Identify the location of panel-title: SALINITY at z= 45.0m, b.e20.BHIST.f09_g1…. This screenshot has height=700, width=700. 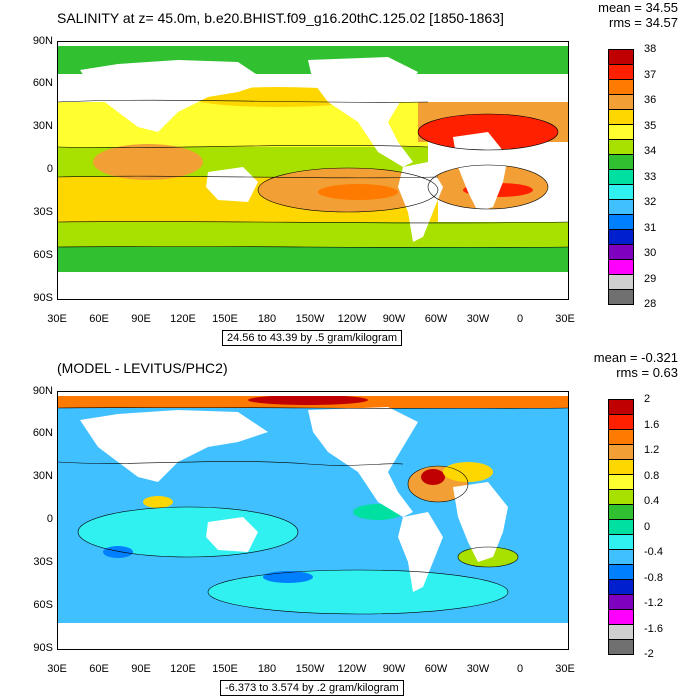
(280, 18).